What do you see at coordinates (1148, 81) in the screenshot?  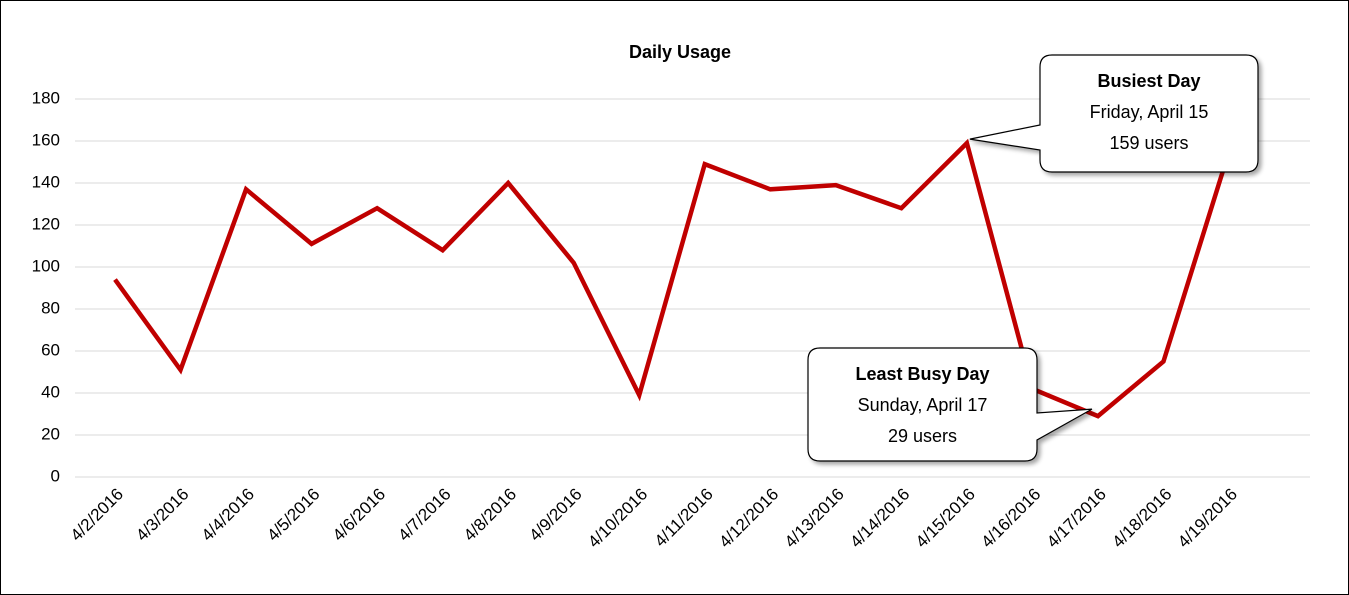 I see `callout-text: Busiest Day` at bounding box center [1148, 81].